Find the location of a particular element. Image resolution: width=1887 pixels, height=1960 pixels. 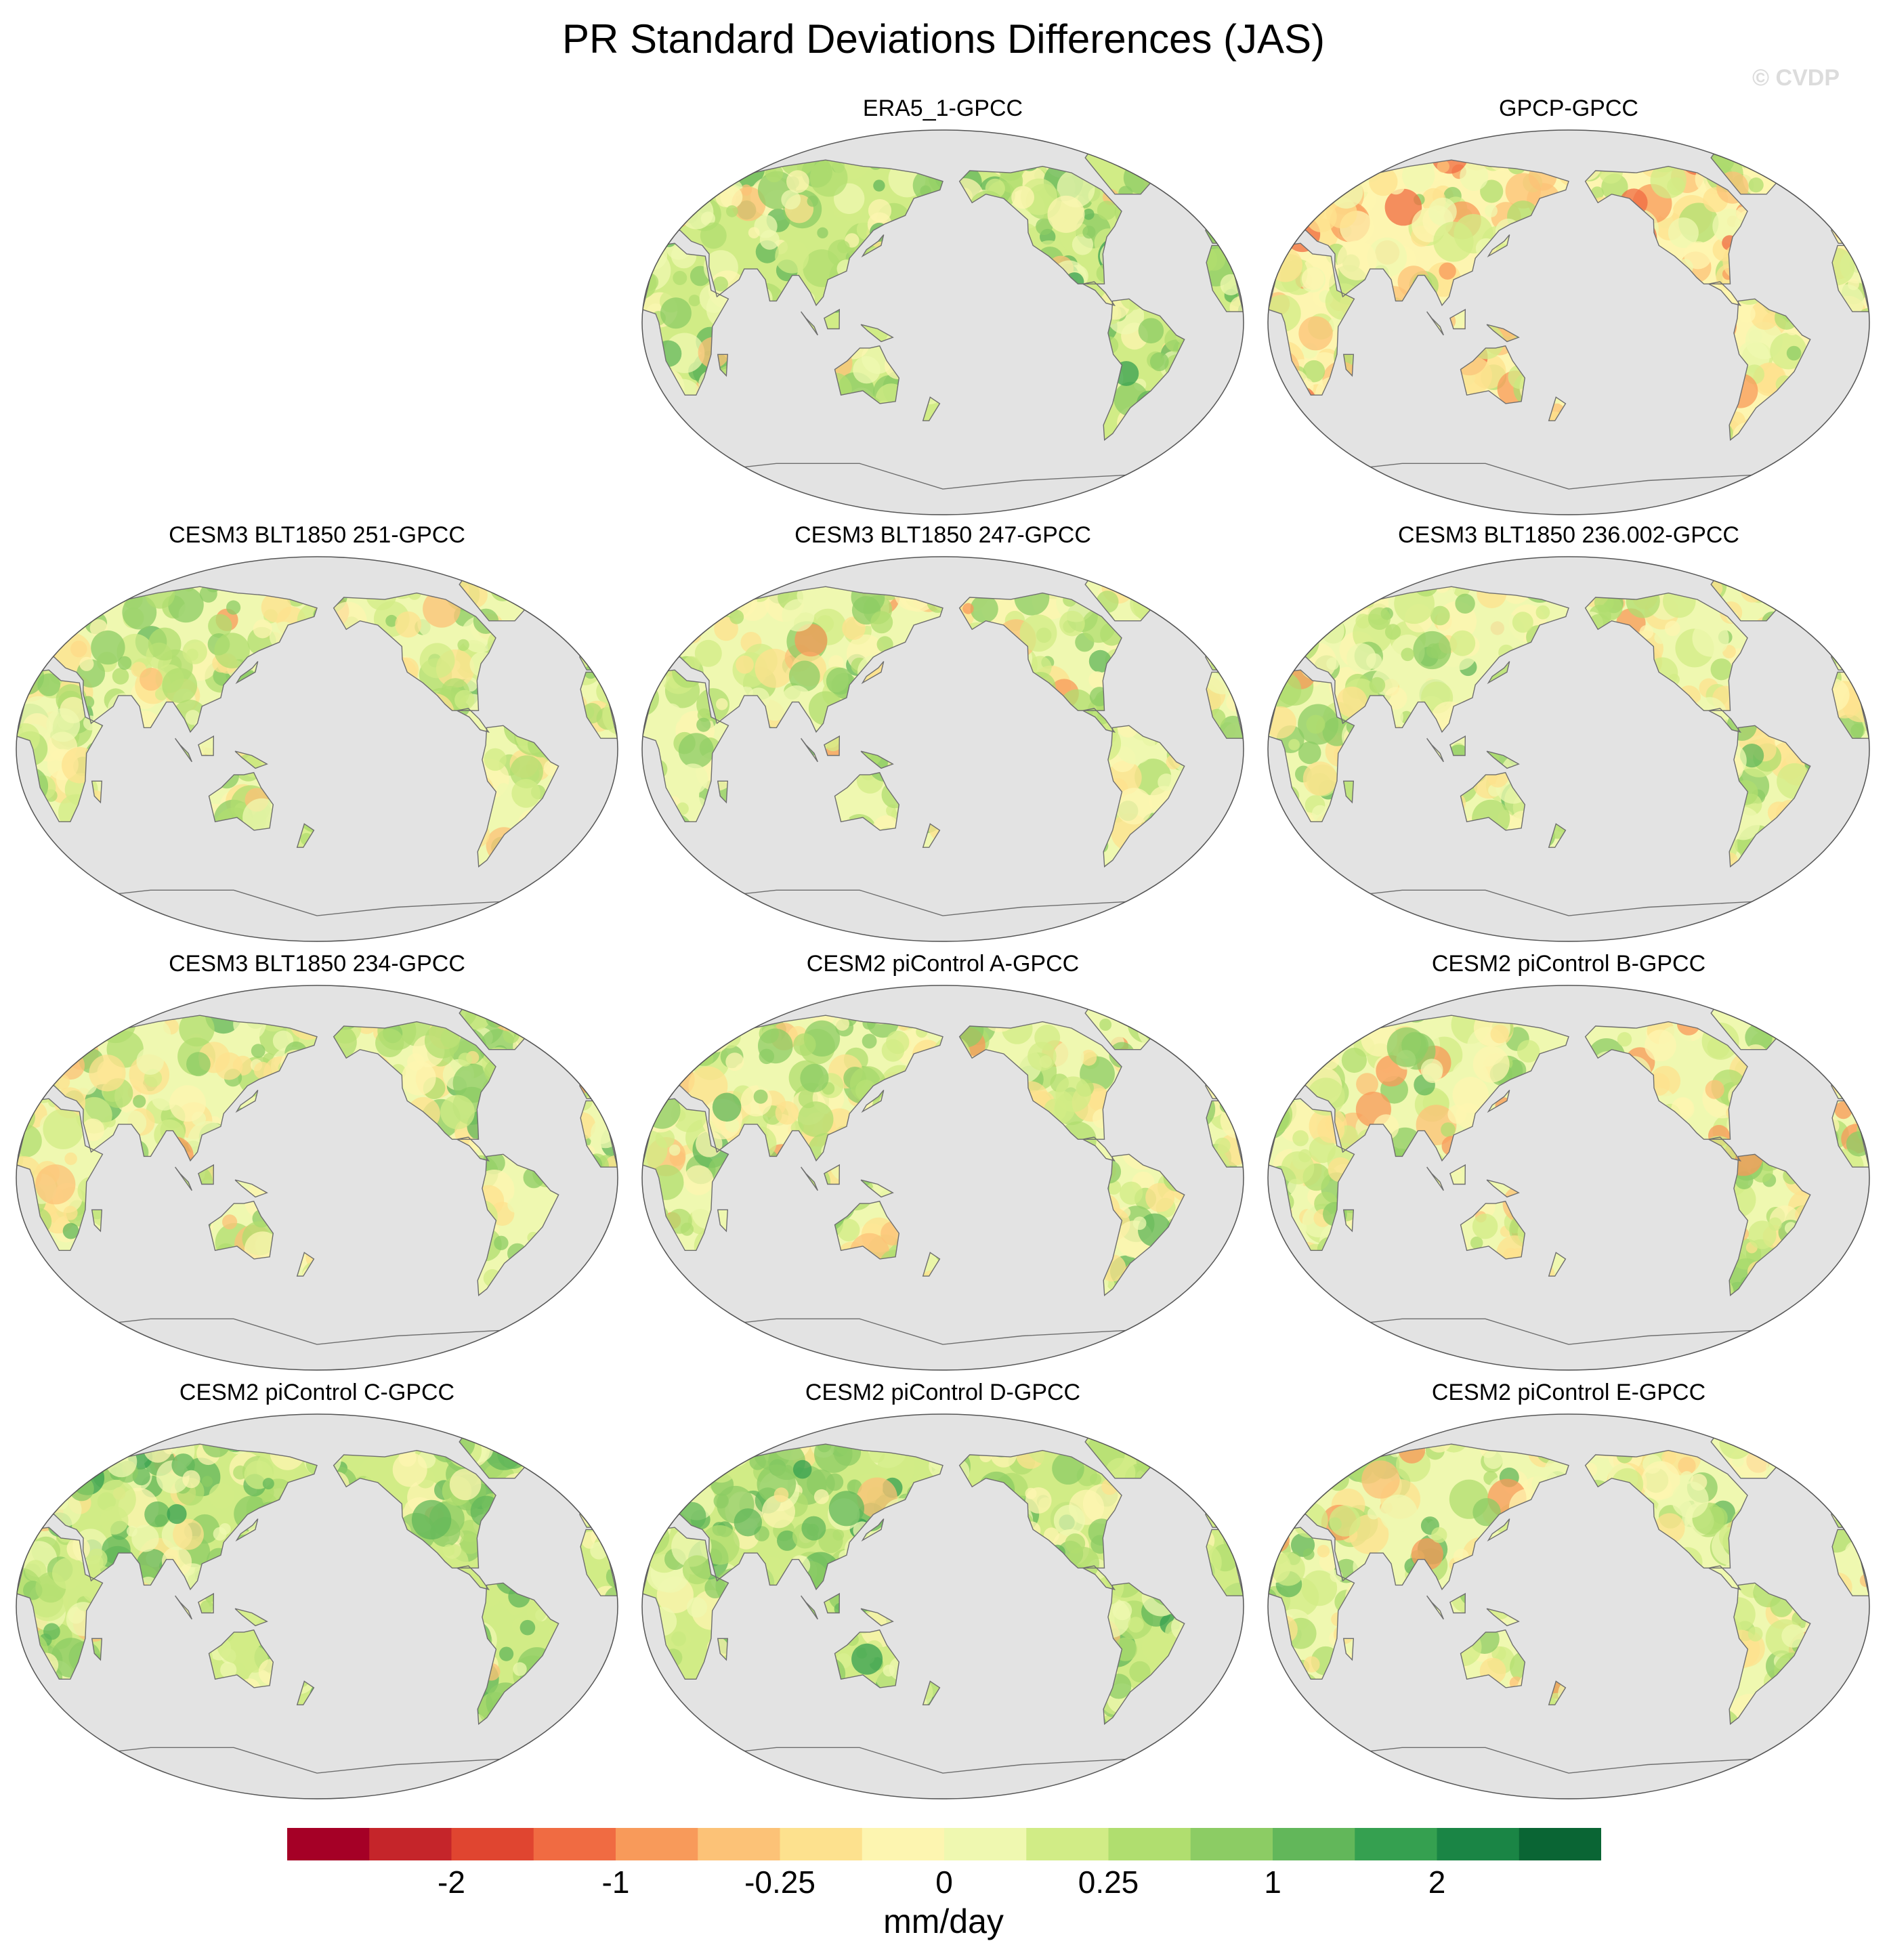

map-panel-pc: CESM2 piControl C-GPCC is located at coordinates (317, 1595).